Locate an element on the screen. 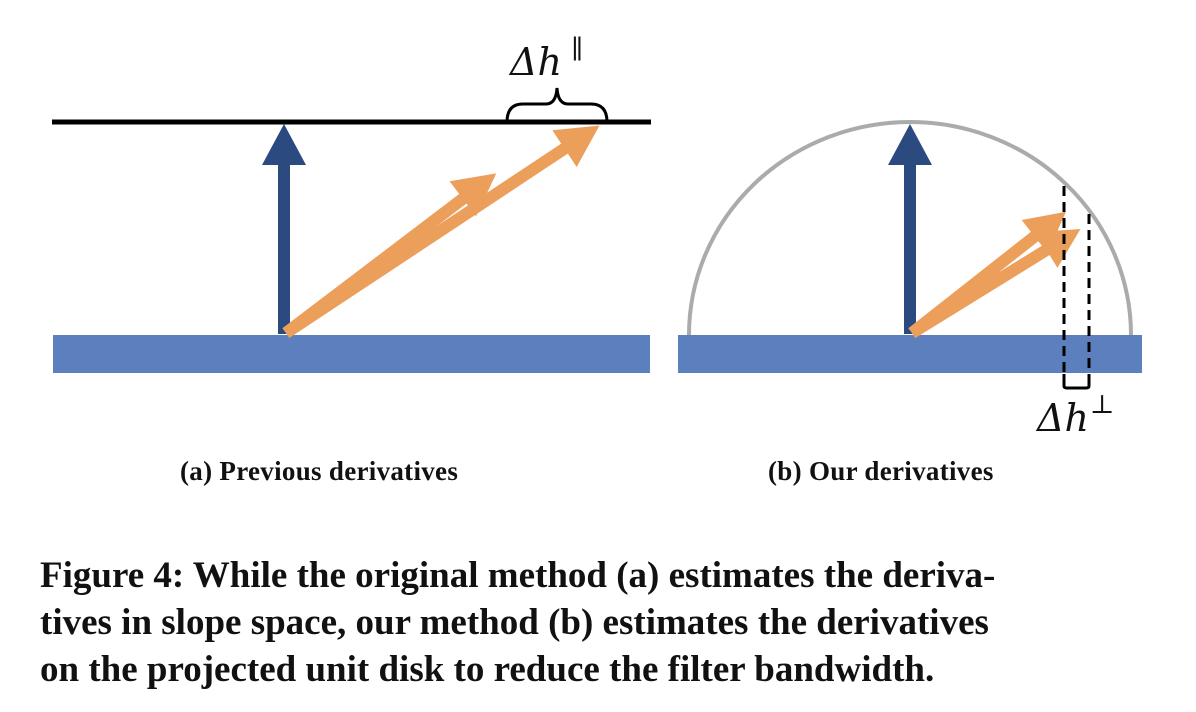 This screenshot has height=712, width=1196. bracket-b is located at coordinates (1076, 382).